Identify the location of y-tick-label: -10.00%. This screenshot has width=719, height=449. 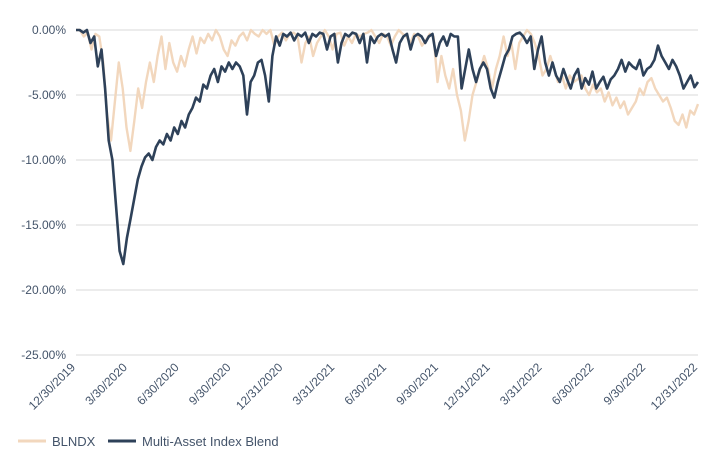
(43, 160).